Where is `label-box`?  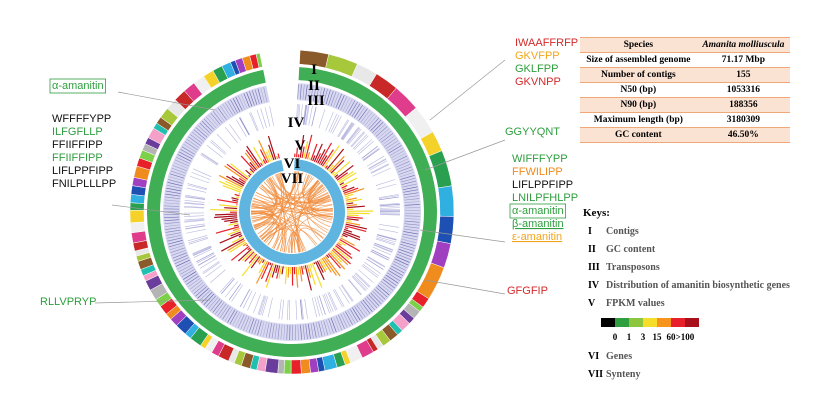
label-box is located at coordinates (78, 86).